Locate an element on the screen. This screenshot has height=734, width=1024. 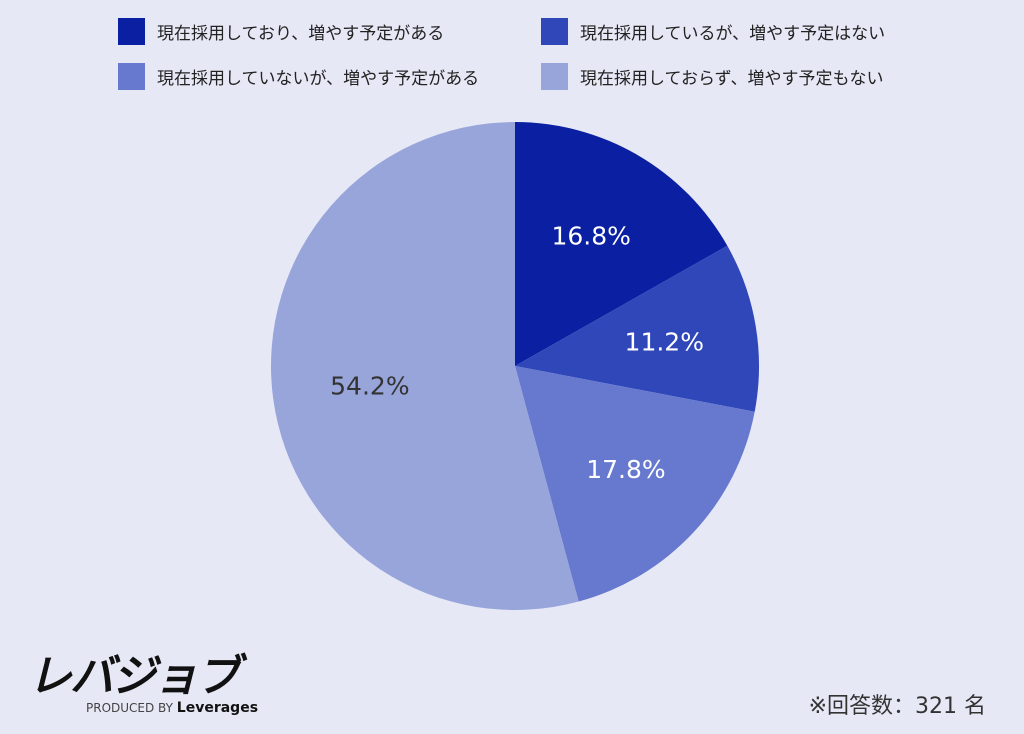
slice-label: 54.2% is located at coordinates (369, 385).